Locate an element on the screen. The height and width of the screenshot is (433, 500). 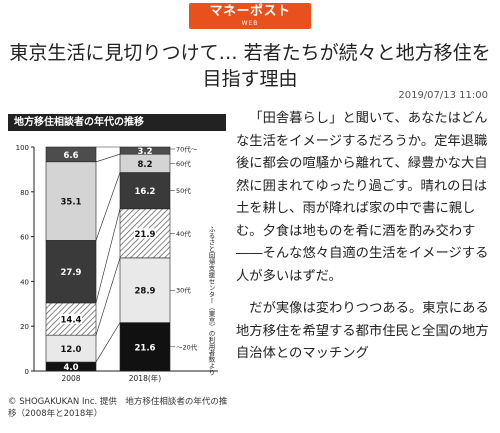
data-label: 28.9 is located at coordinates (145, 292).